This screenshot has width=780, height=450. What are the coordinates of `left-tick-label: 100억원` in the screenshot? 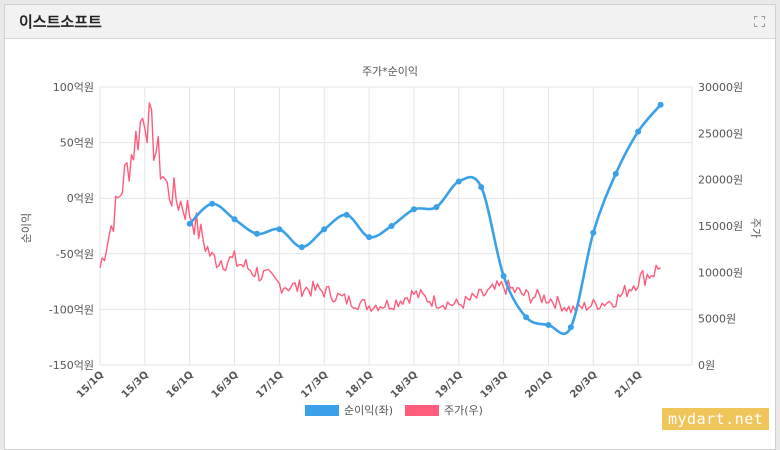 It's located at (73, 87).